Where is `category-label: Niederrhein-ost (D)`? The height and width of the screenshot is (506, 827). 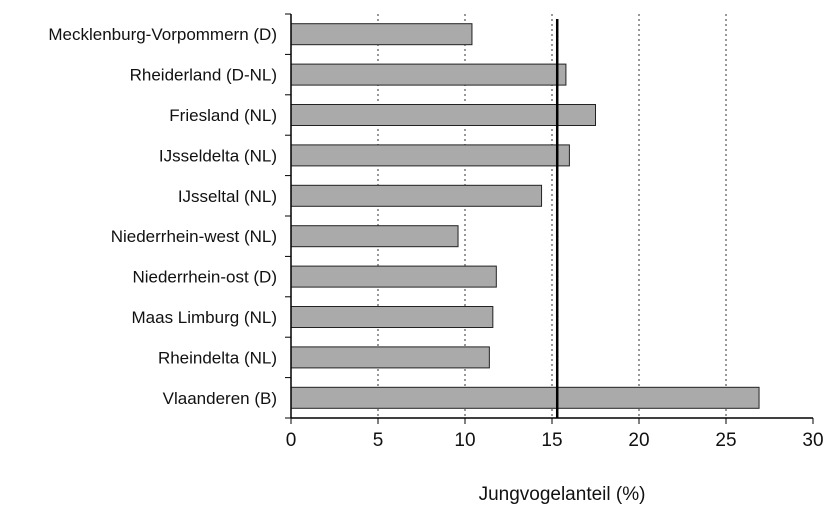
category-label: Niederrhein-ost (D) is located at coordinates (204, 277).